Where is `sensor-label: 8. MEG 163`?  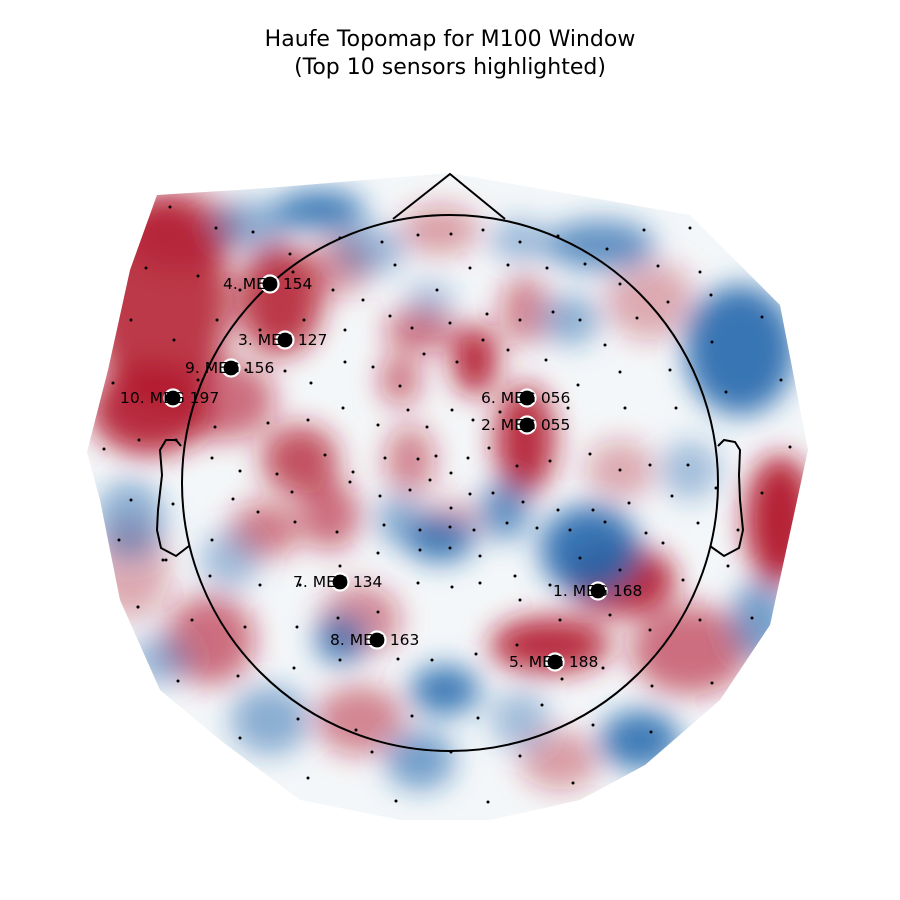 sensor-label: 8. MEG 163 is located at coordinates (374, 640).